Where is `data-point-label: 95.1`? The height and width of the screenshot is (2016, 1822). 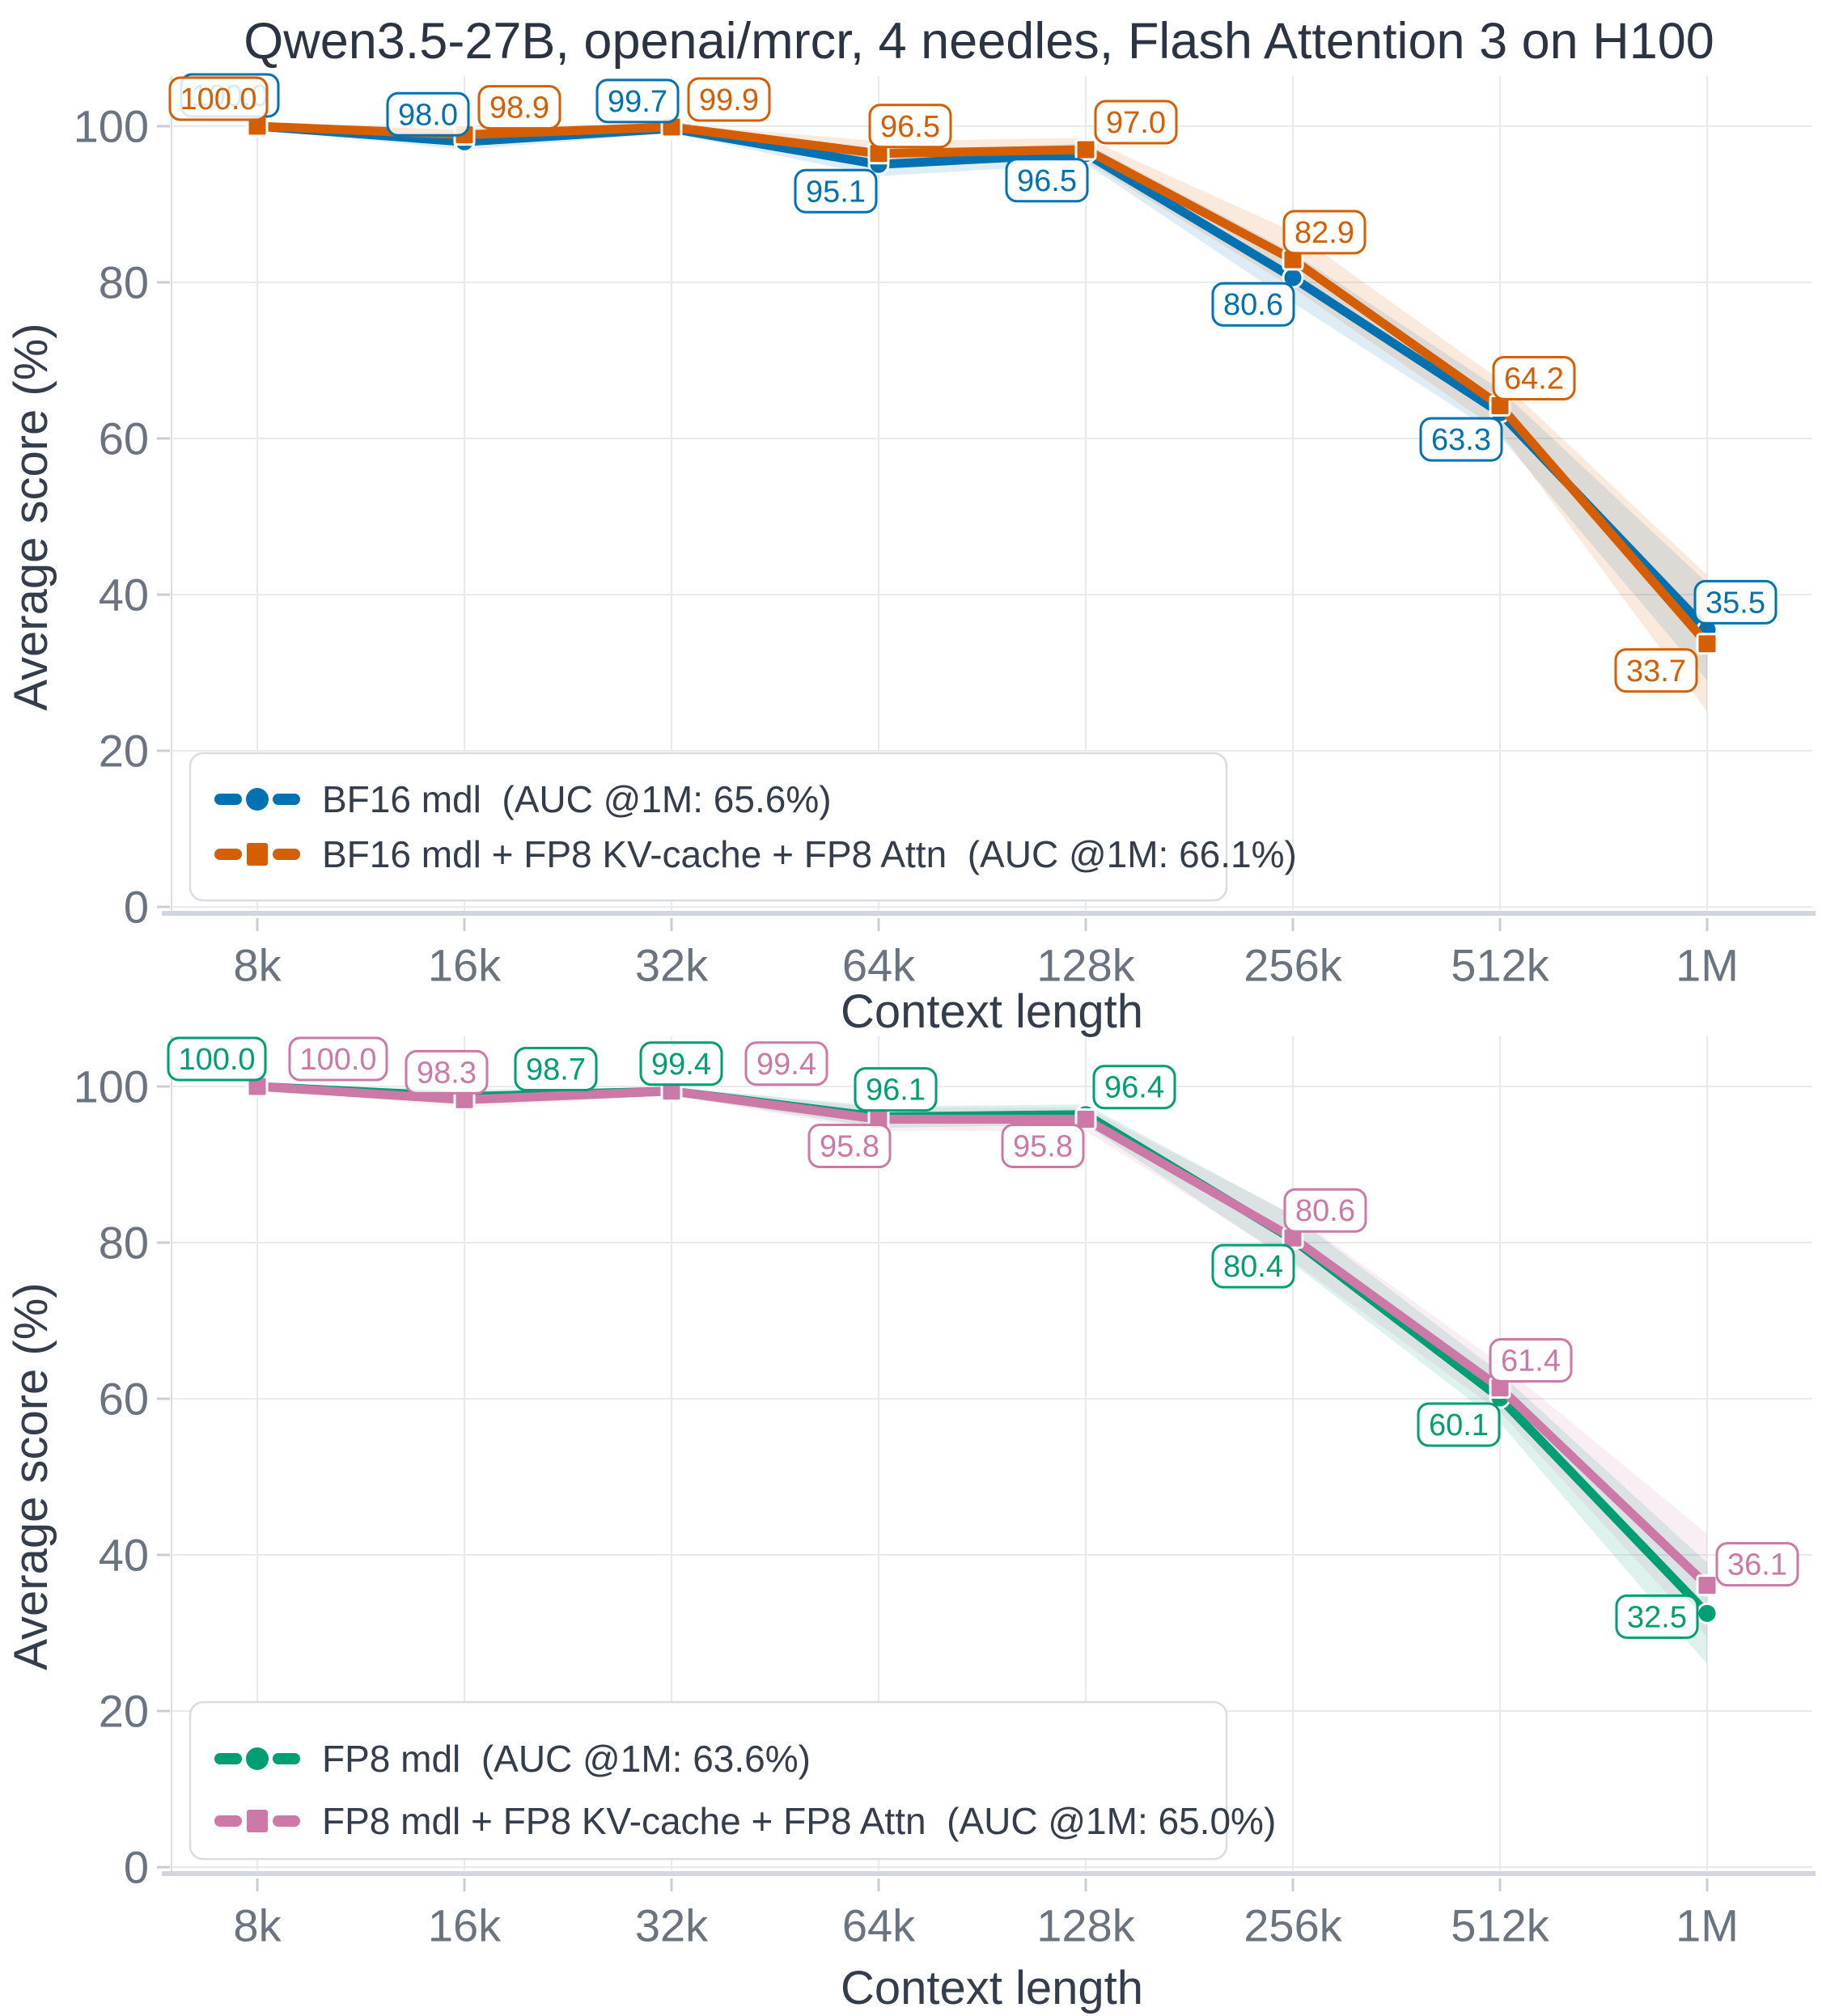 data-point-label: 95.1 is located at coordinates (836, 191).